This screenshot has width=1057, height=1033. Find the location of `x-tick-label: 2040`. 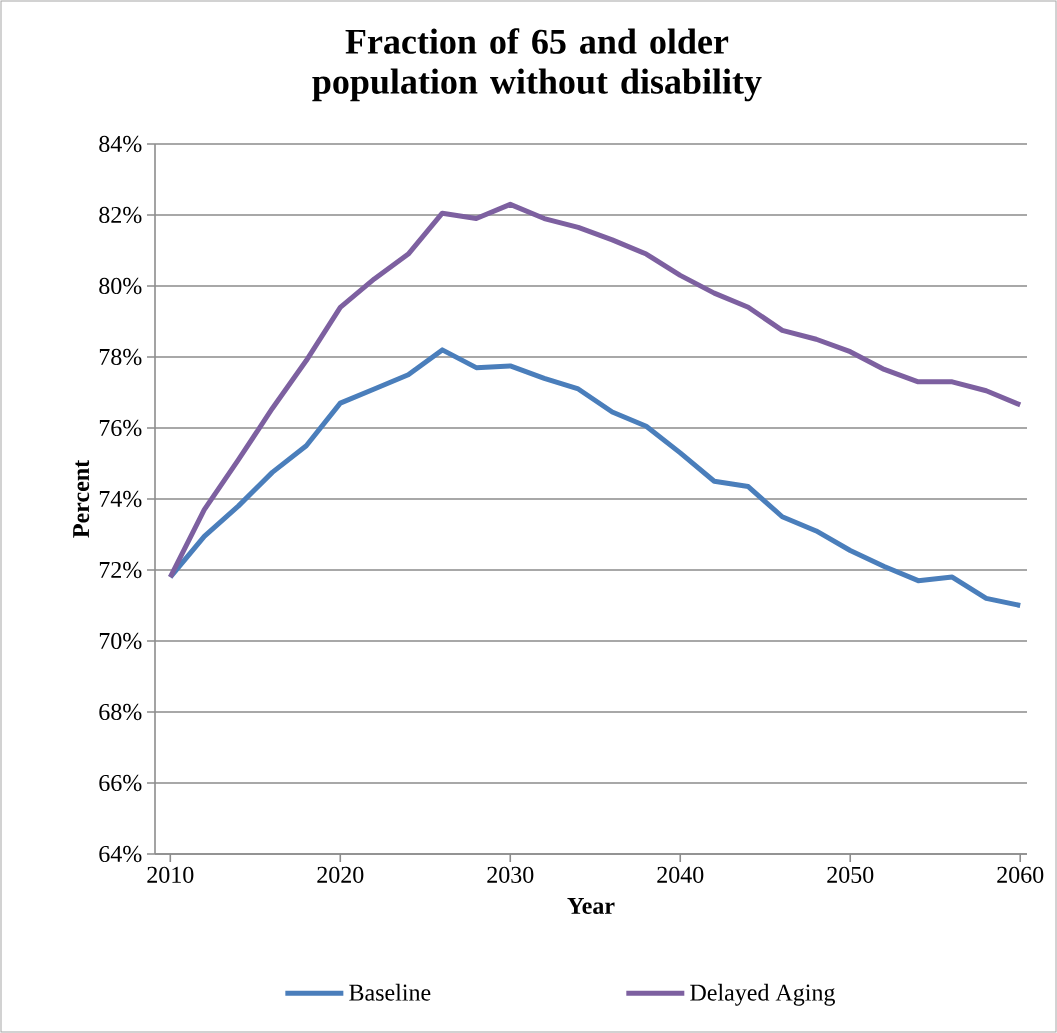

x-tick-label: 2040 is located at coordinates (680, 874).